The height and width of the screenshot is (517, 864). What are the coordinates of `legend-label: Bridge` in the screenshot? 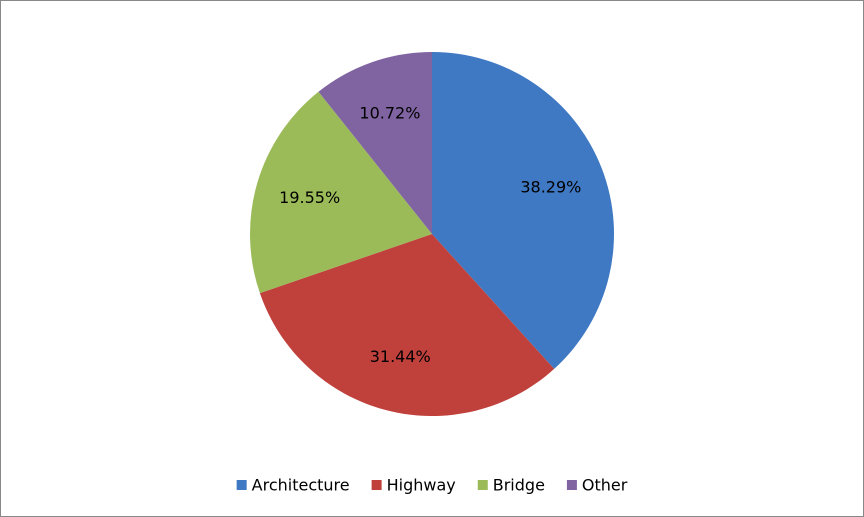 It's located at (519, 485).